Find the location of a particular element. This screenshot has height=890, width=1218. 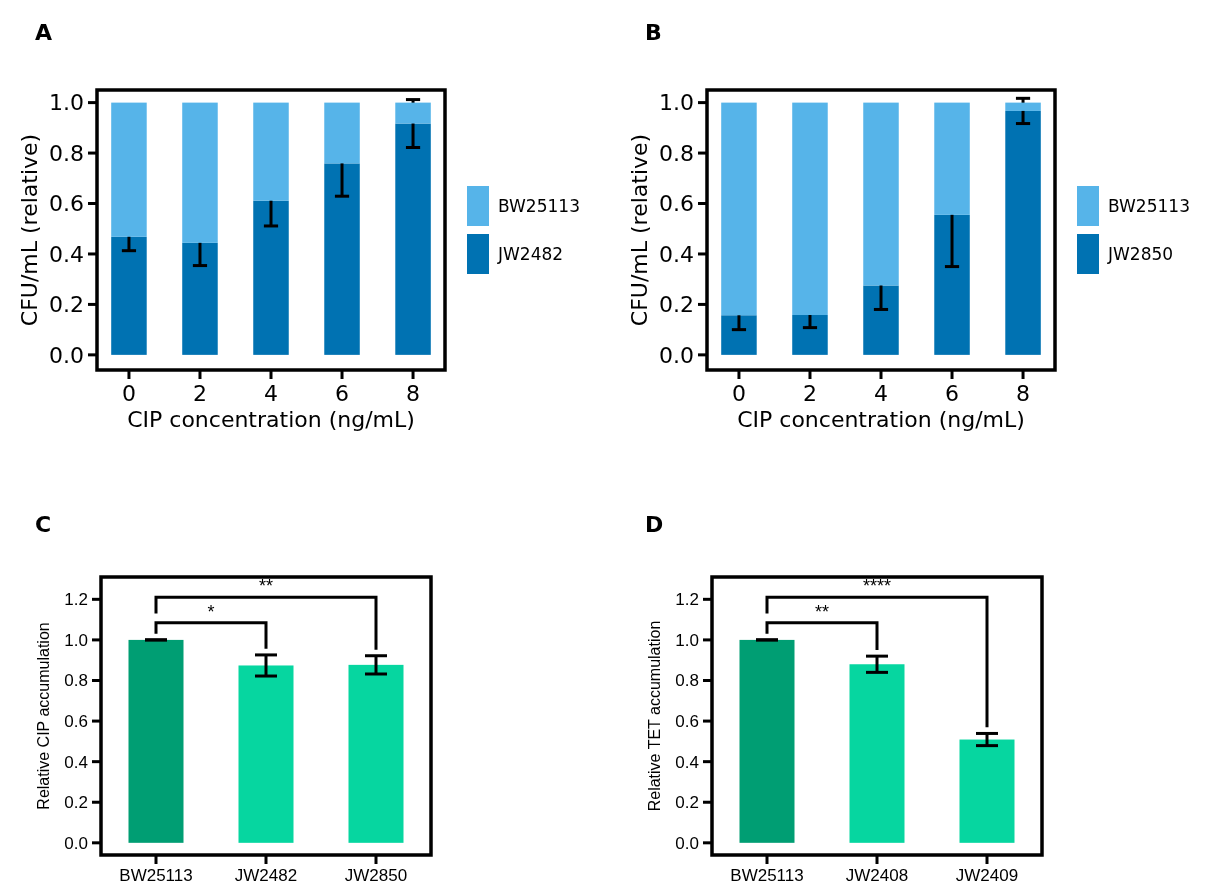

chart-title: B is located at coordinates (653, 32).